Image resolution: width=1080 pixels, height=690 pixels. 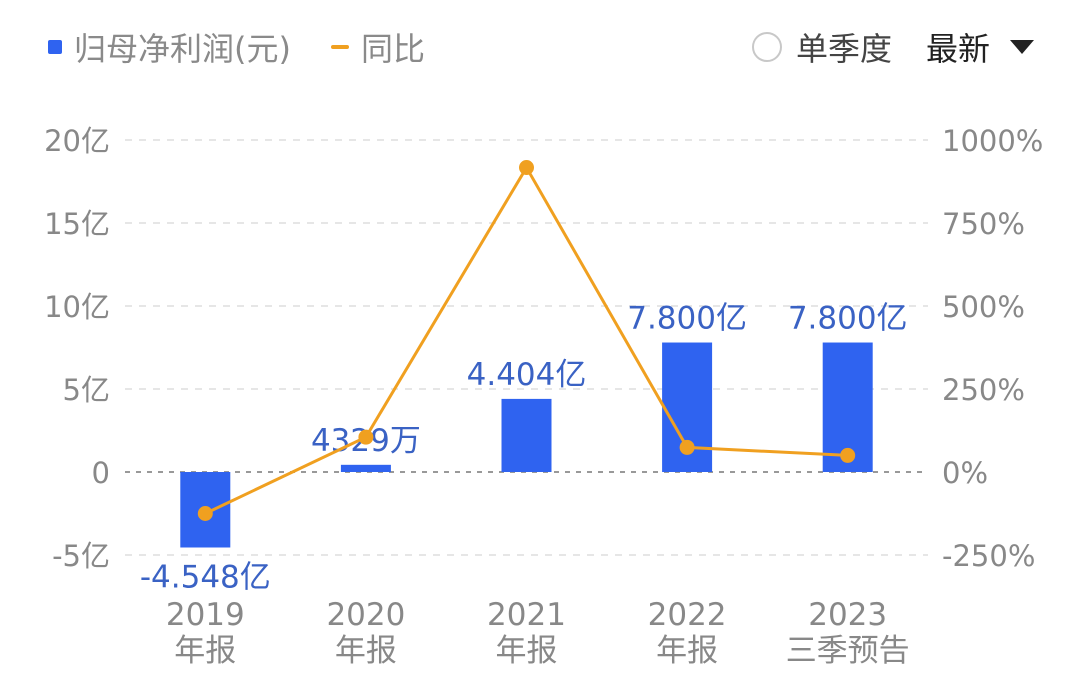 I want to click on single-season-toggle: 单季度, so click(x=821, y=47).